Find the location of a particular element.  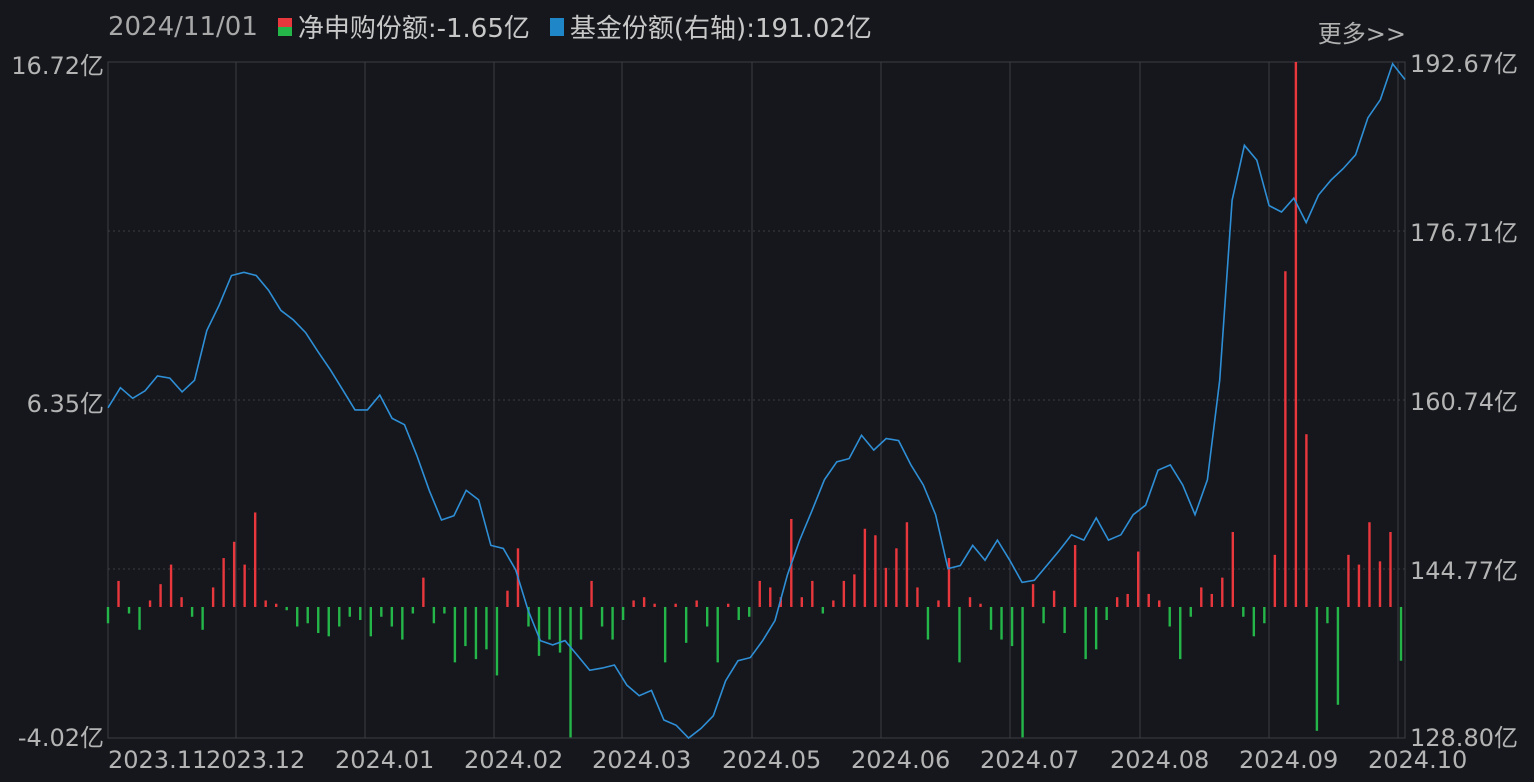

right-axis-tick: 160.74亿 is located at coordinates (1464, 402).